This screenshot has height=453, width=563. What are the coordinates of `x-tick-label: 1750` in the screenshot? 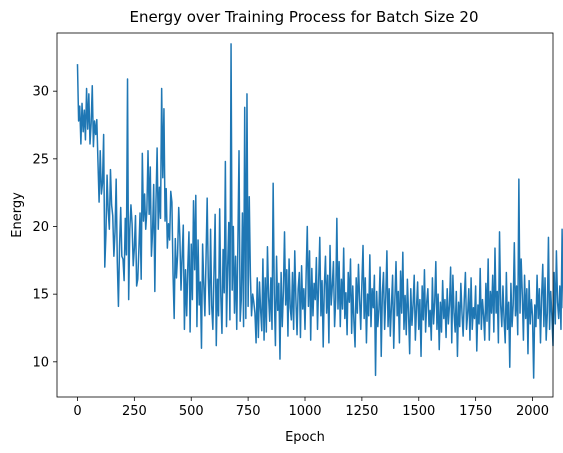 It's located at (475, 411).